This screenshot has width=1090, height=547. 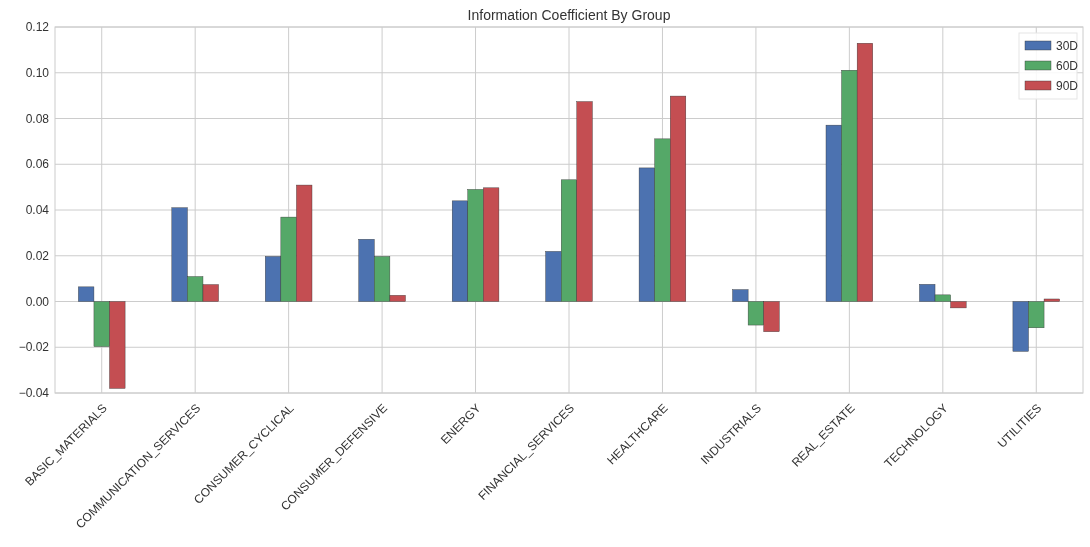 I want to click on y-tick-label: 0.10, so click(x=37, y=72).